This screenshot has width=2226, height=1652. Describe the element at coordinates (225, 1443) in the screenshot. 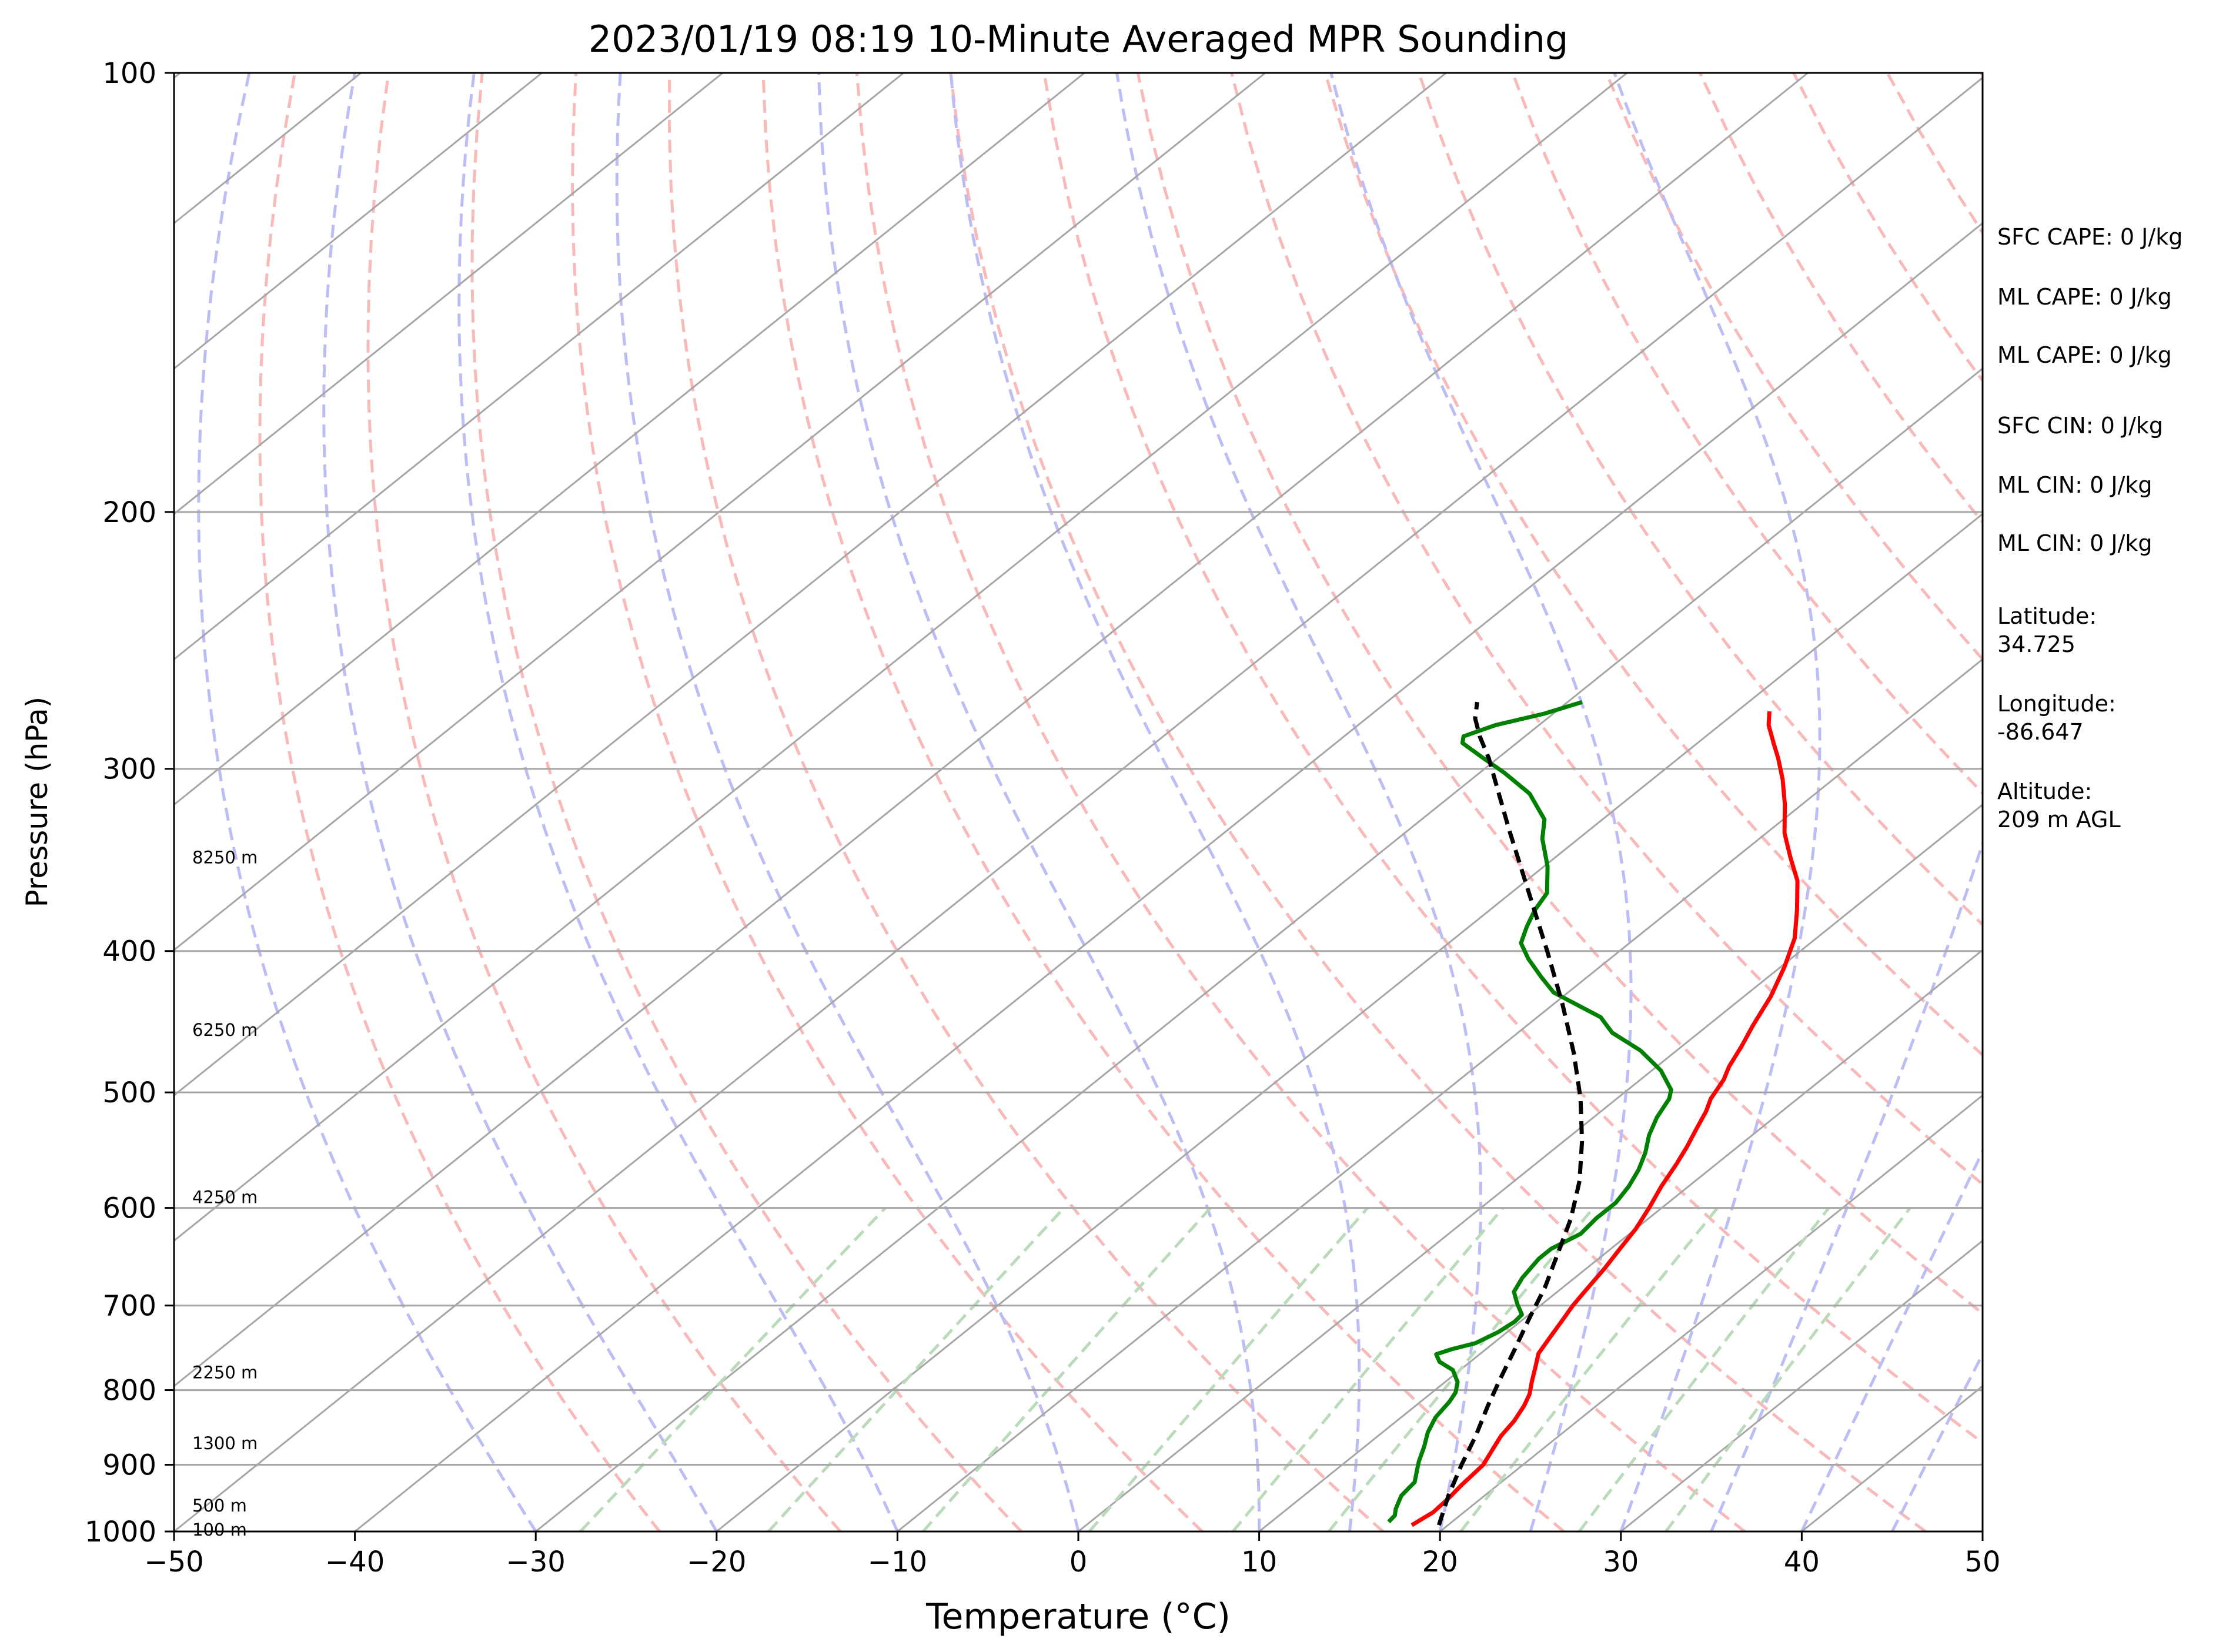

I see `height-label: 1300 m` at that location.